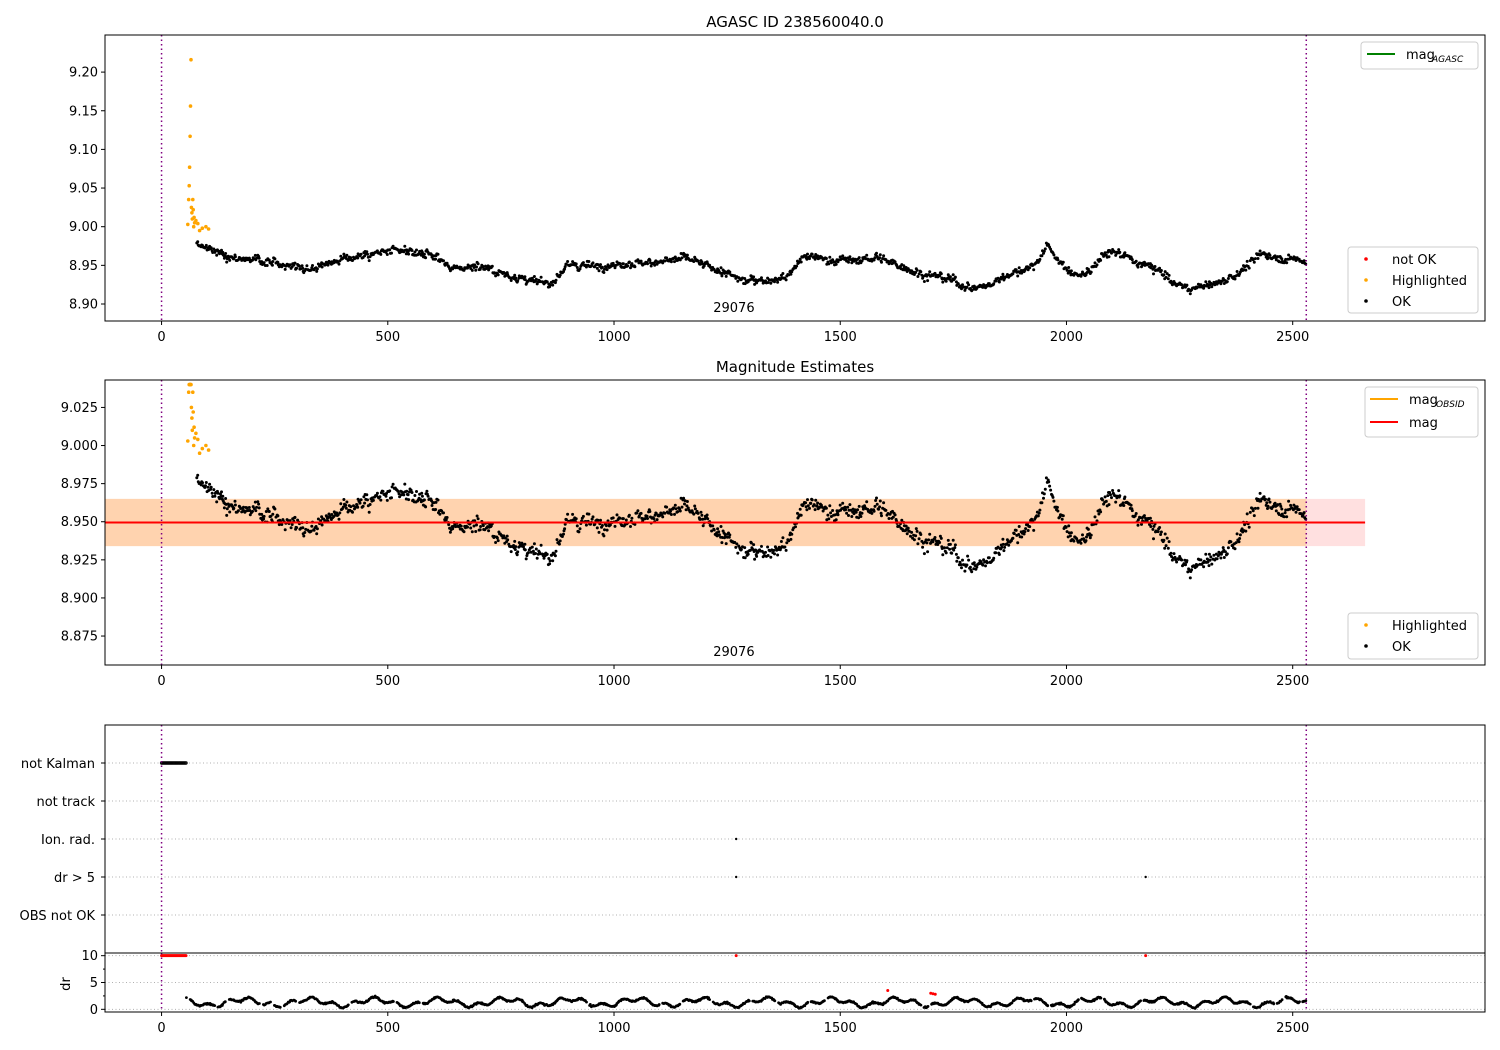 The width and height of the screenshot is (1500, 1050). Describe the element at coordinates (193, 199) in the screenshot. I see `highlighted-point` at that location.